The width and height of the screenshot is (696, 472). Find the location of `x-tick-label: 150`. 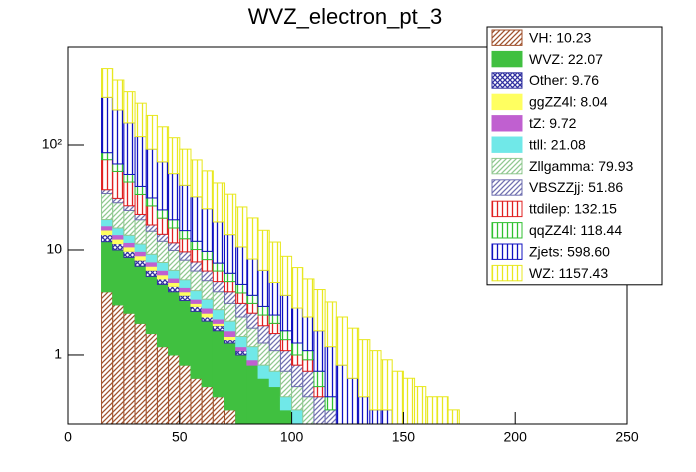

x-tick-label: 150 is located at coordinates (404, 437).